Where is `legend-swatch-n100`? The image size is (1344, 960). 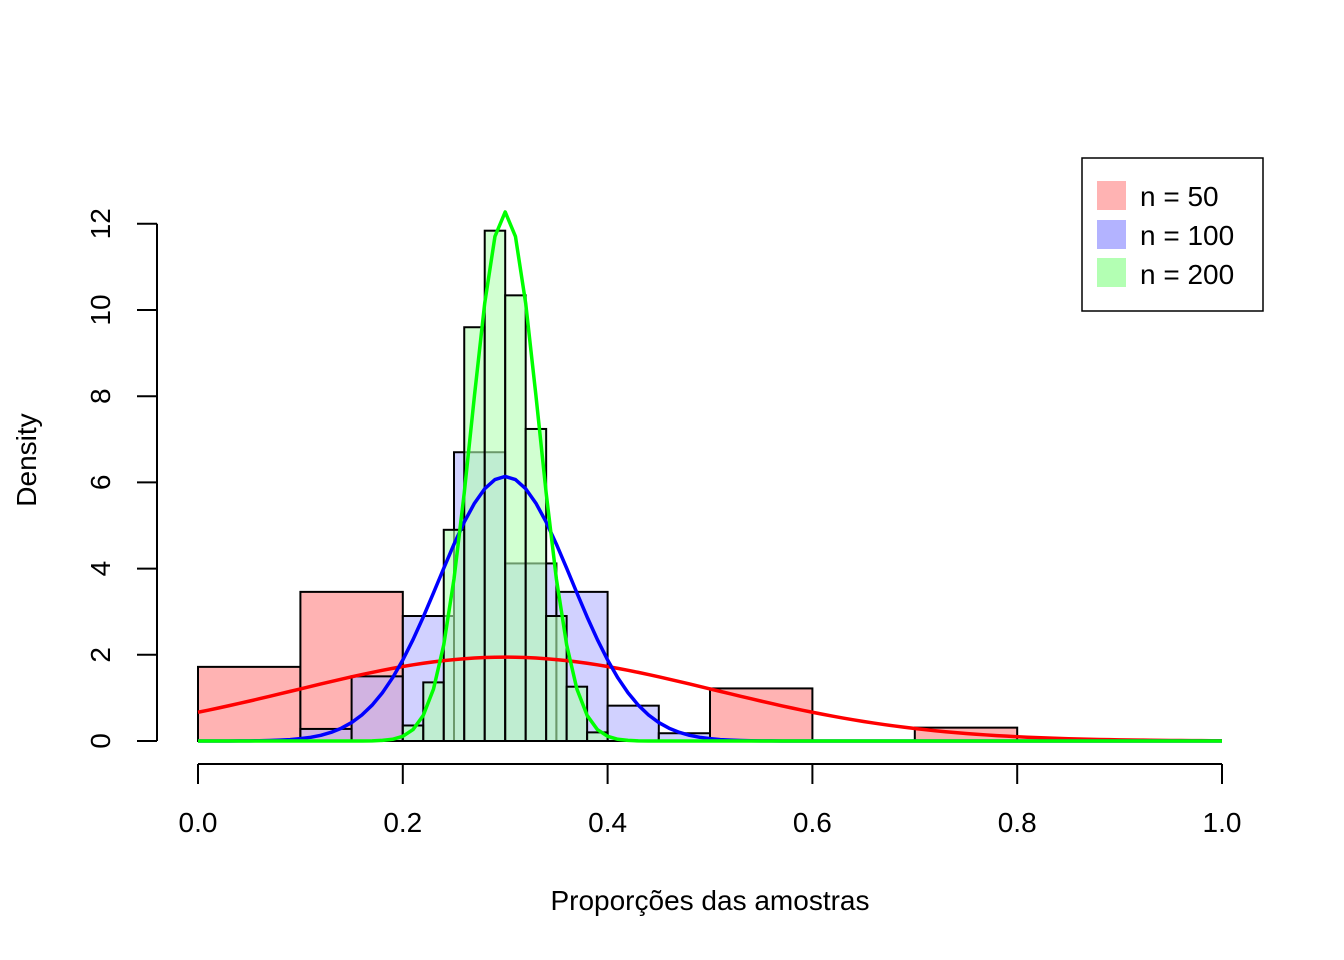
legend-swatch-n100 is located at coordinates (1111, 234).